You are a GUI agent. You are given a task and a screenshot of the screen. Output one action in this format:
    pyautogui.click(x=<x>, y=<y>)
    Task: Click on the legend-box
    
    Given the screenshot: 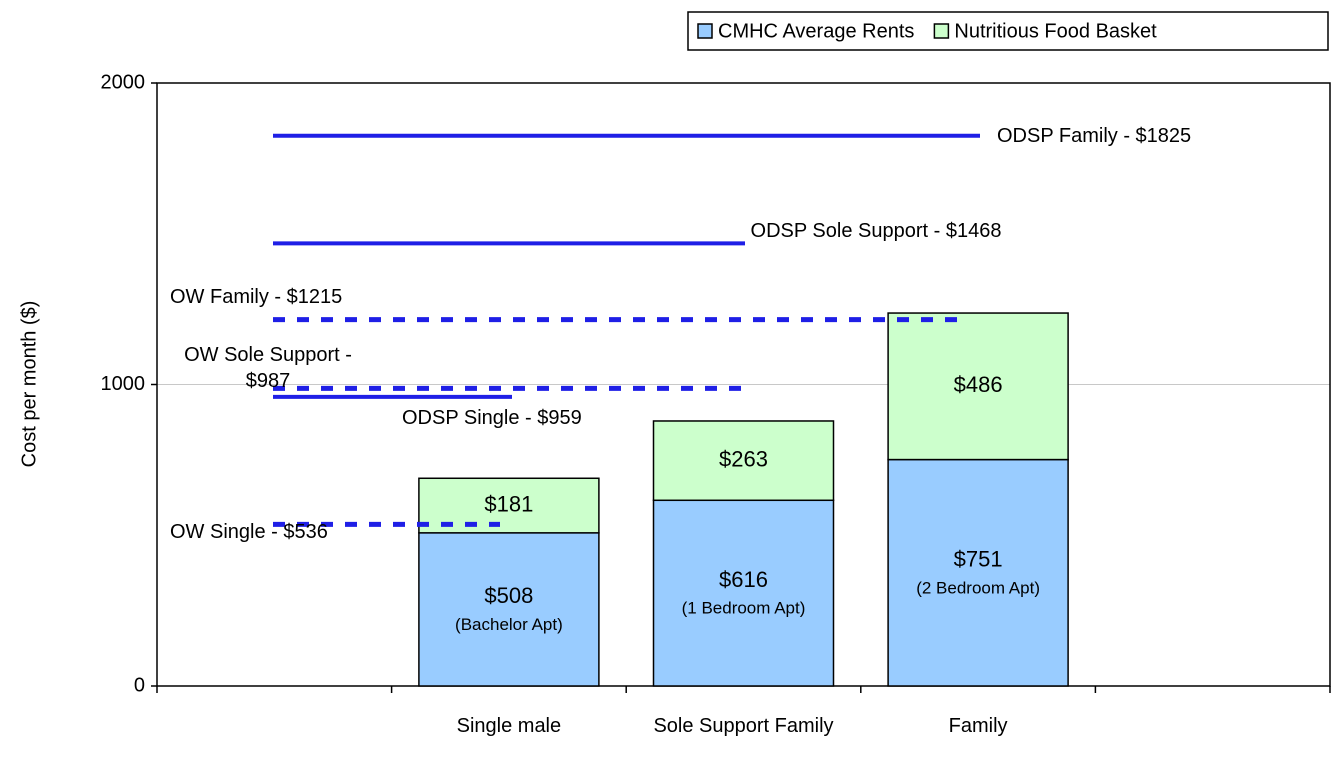 What is the action you would take?
    pyautogui.click(x=1008, y=31)
    